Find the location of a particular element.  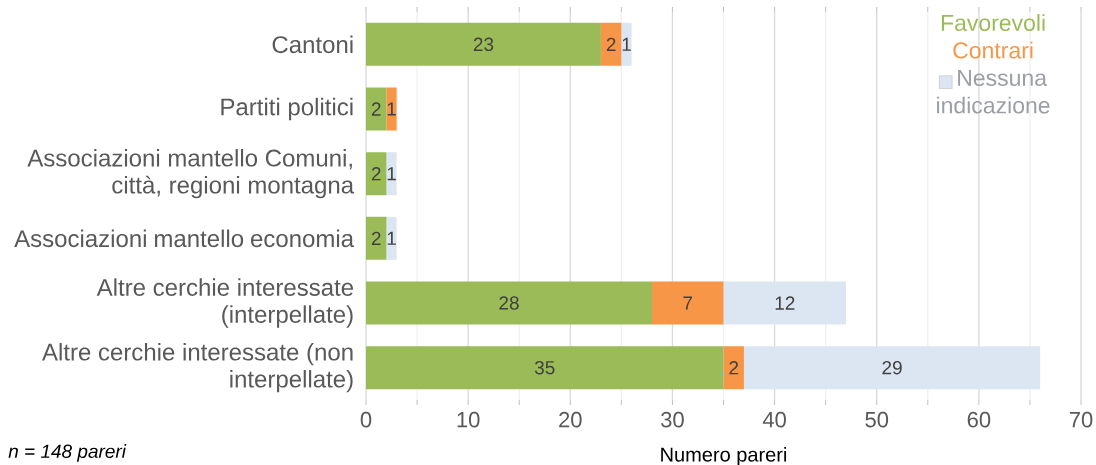

x-axis-title: Numero pareri is located at coordinates (724, 455).